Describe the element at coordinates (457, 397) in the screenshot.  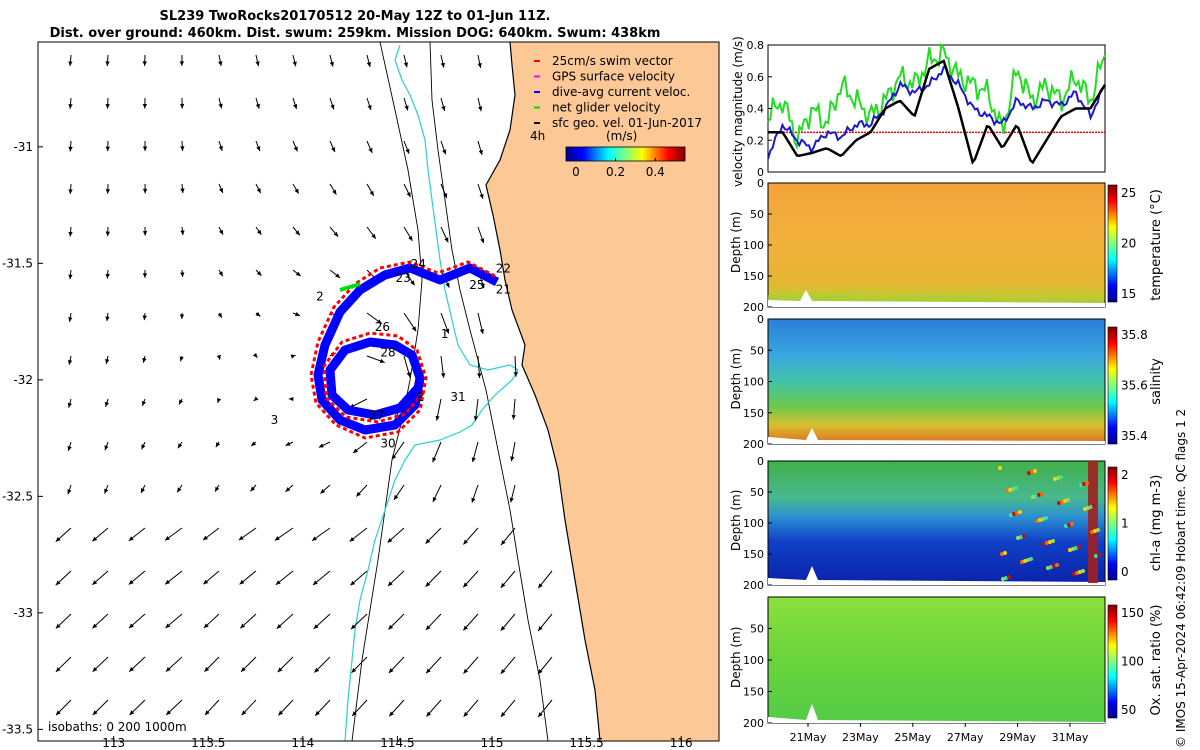
I see `day-label: 31` at that location.